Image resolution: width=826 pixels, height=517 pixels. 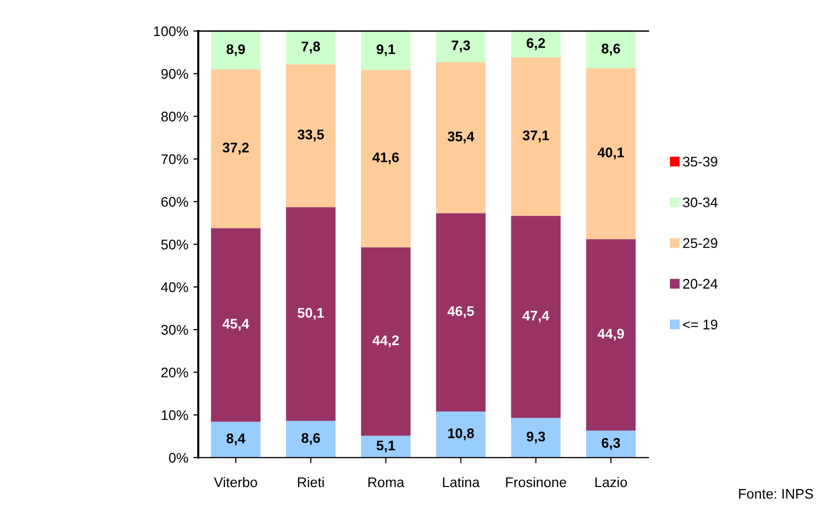 I want to click on y-tick-label: 50%, so click(x=174, y=245).